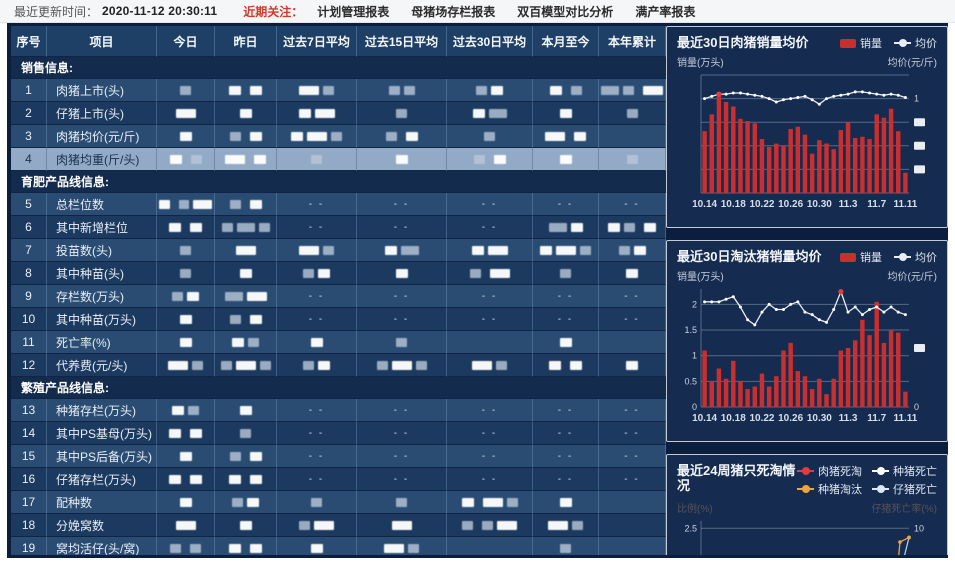 This screenshot has height=563, width=955. Describe the element at coordinates (565, 11) in the screenshot. I see `topbar-link-3: 双百模型对比分析` at that location.